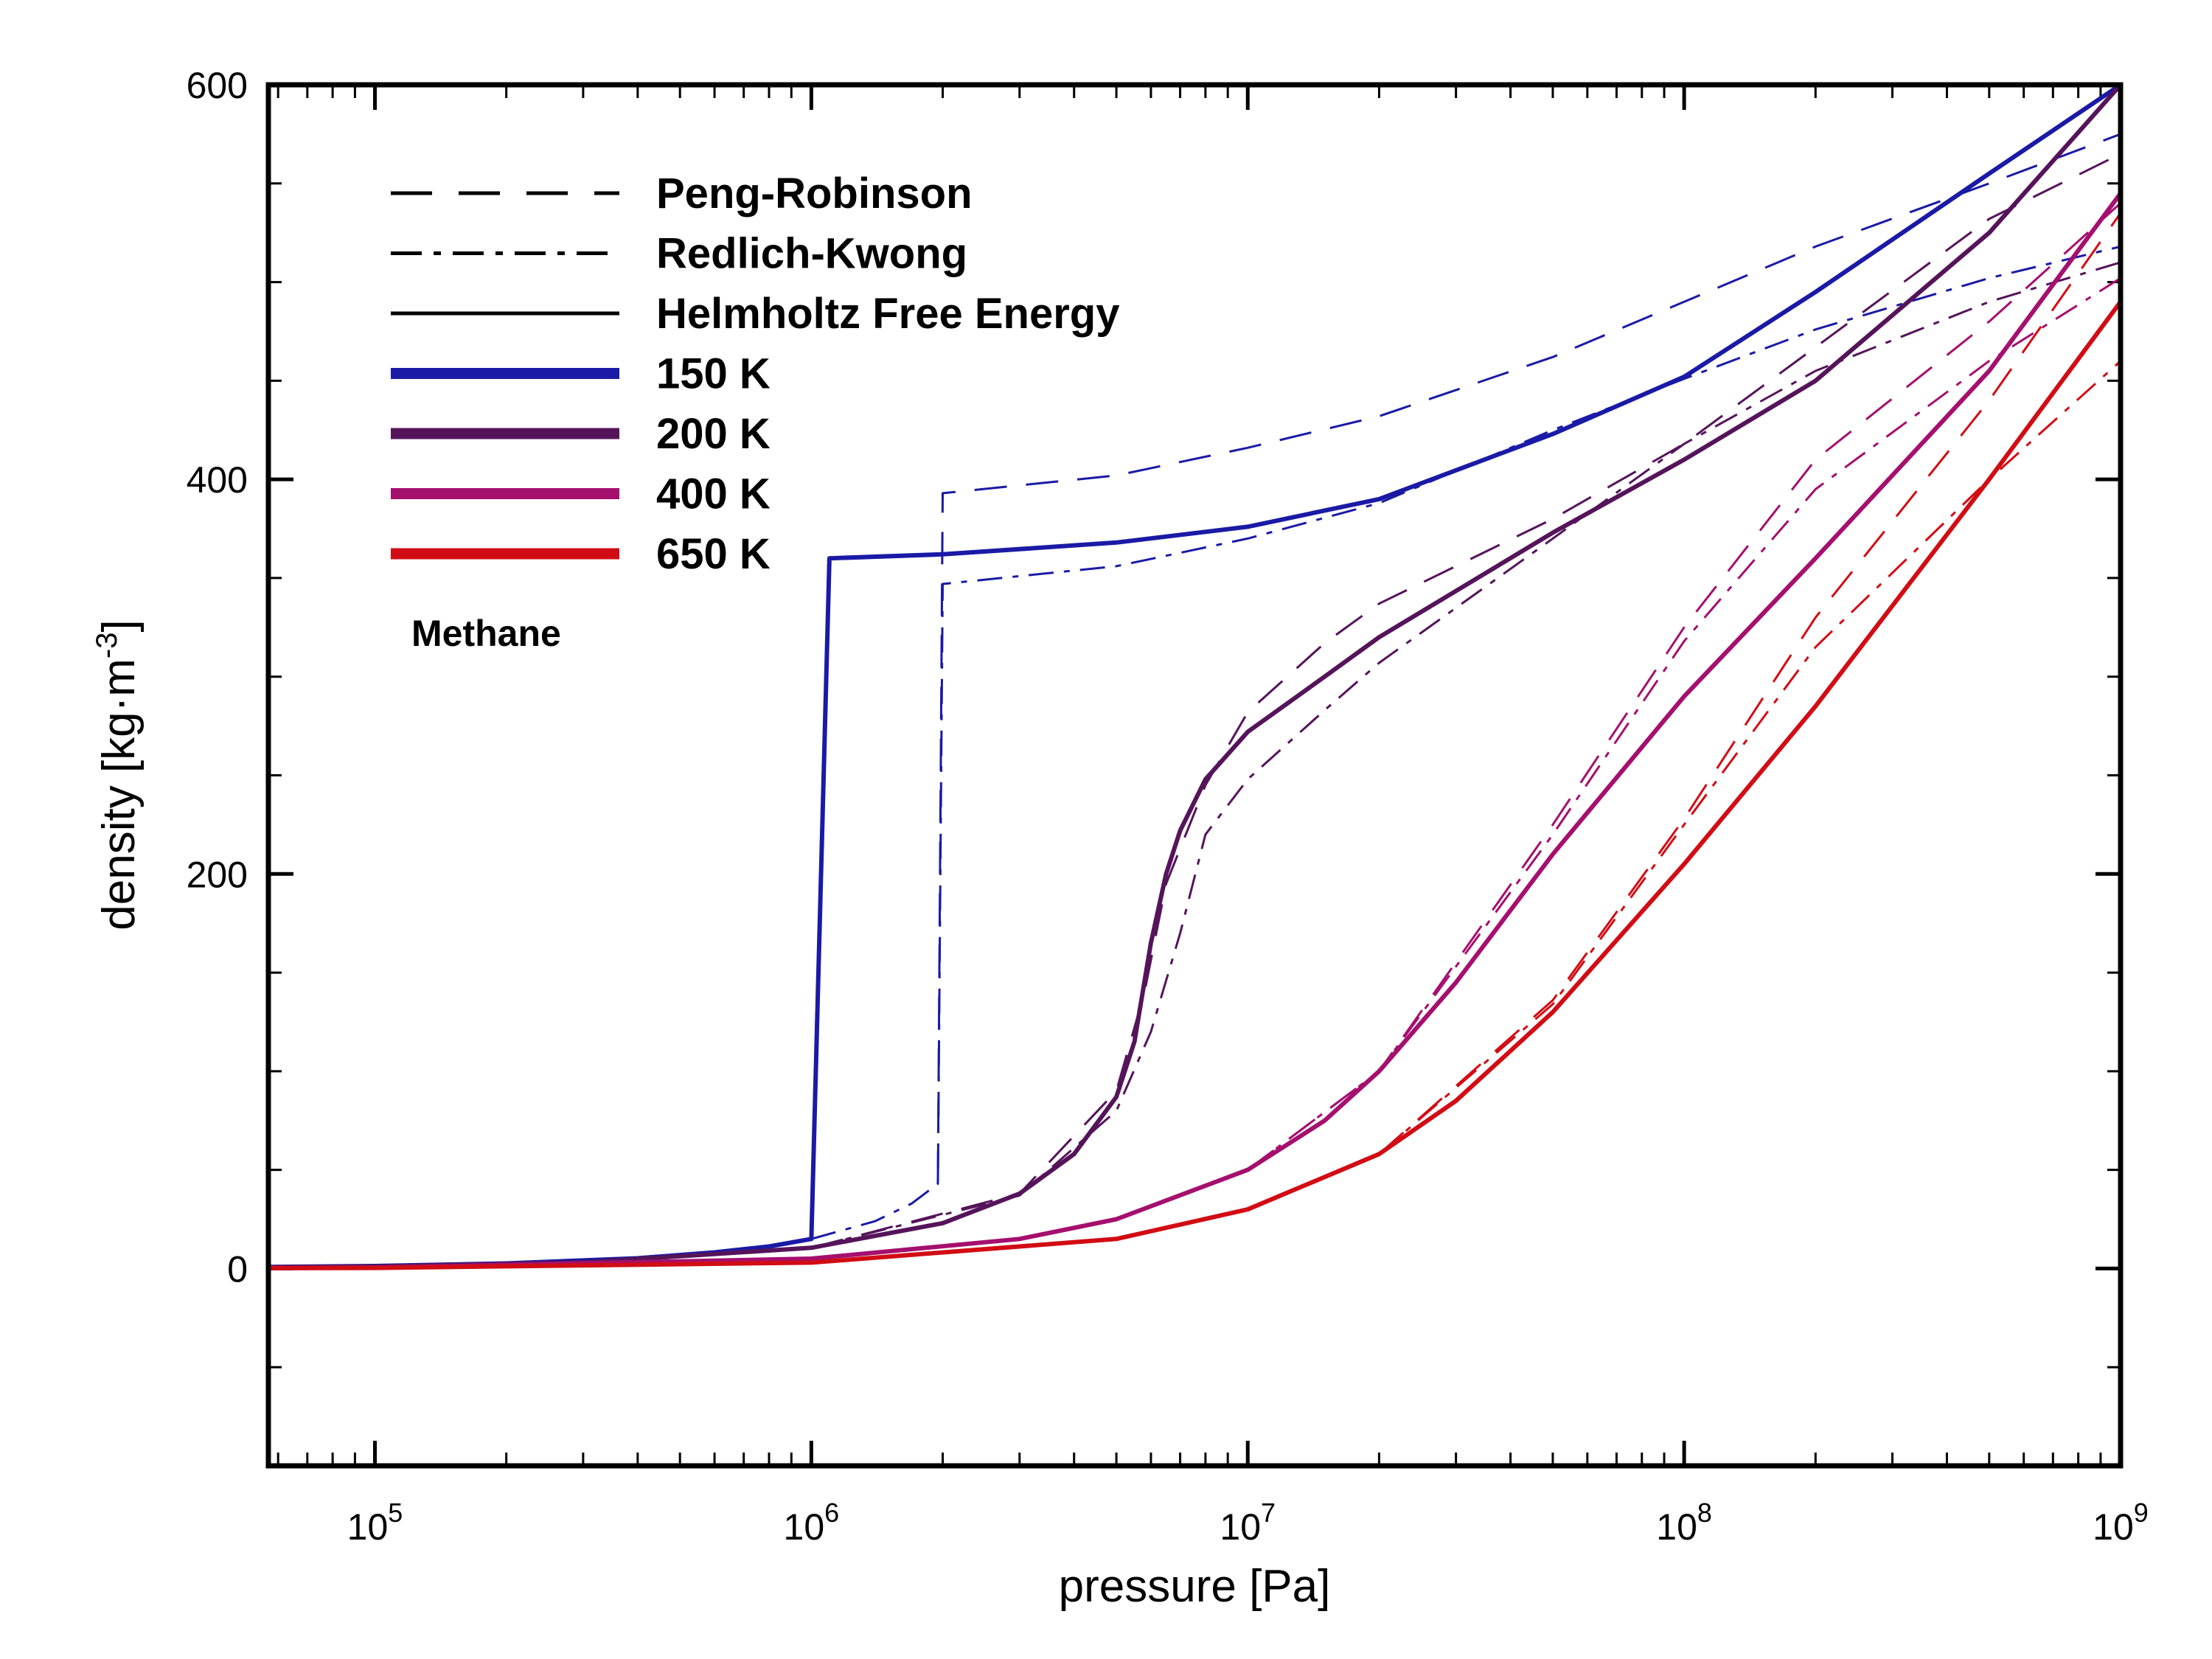  Describe the element at coordinates (237, 1269) in the screenshot. I see `y-tick-label: 0` at that location.